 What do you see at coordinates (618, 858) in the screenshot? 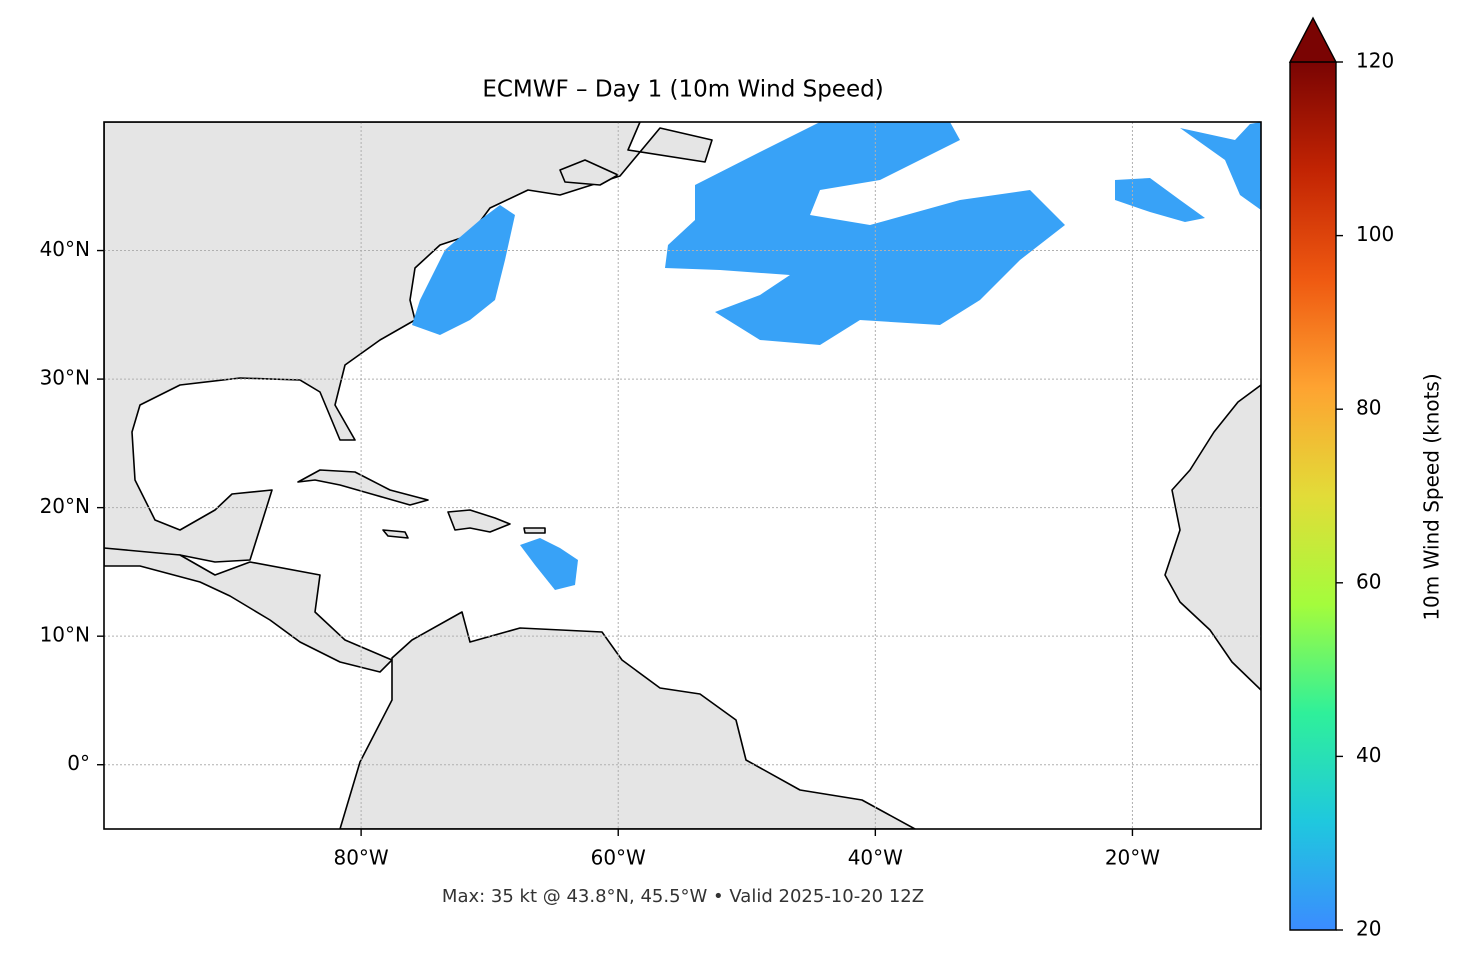
I see `x-tick-label: 60°W` at bounding box center [618, 858].